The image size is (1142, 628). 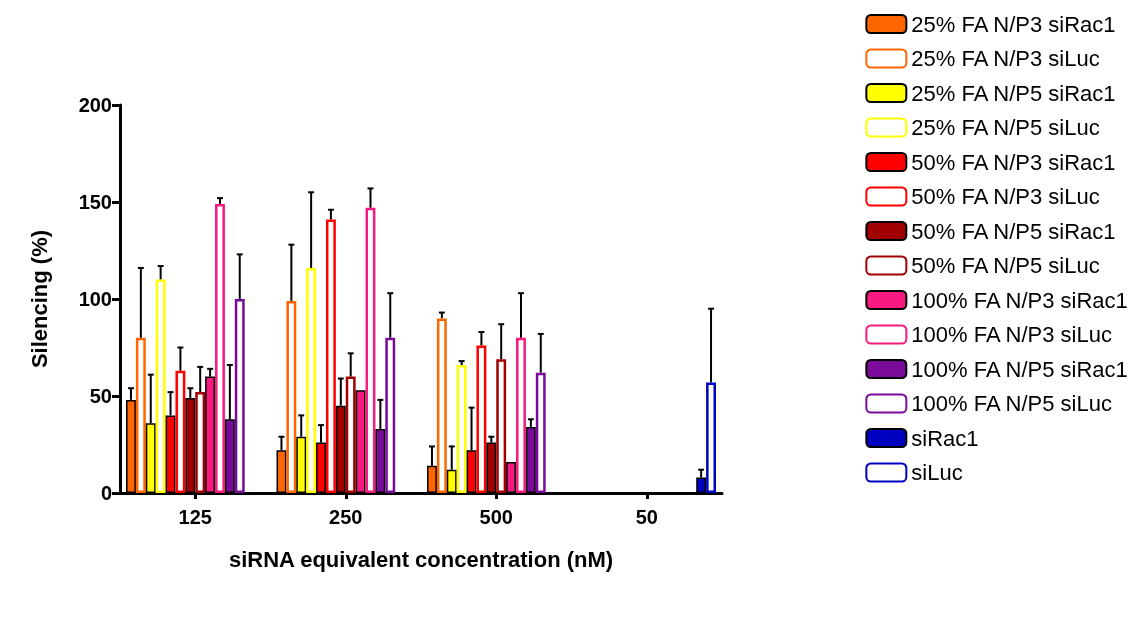 I want to click on legend-label: 50% FA N/P3 siLuc, so click(x=1005, y=196).